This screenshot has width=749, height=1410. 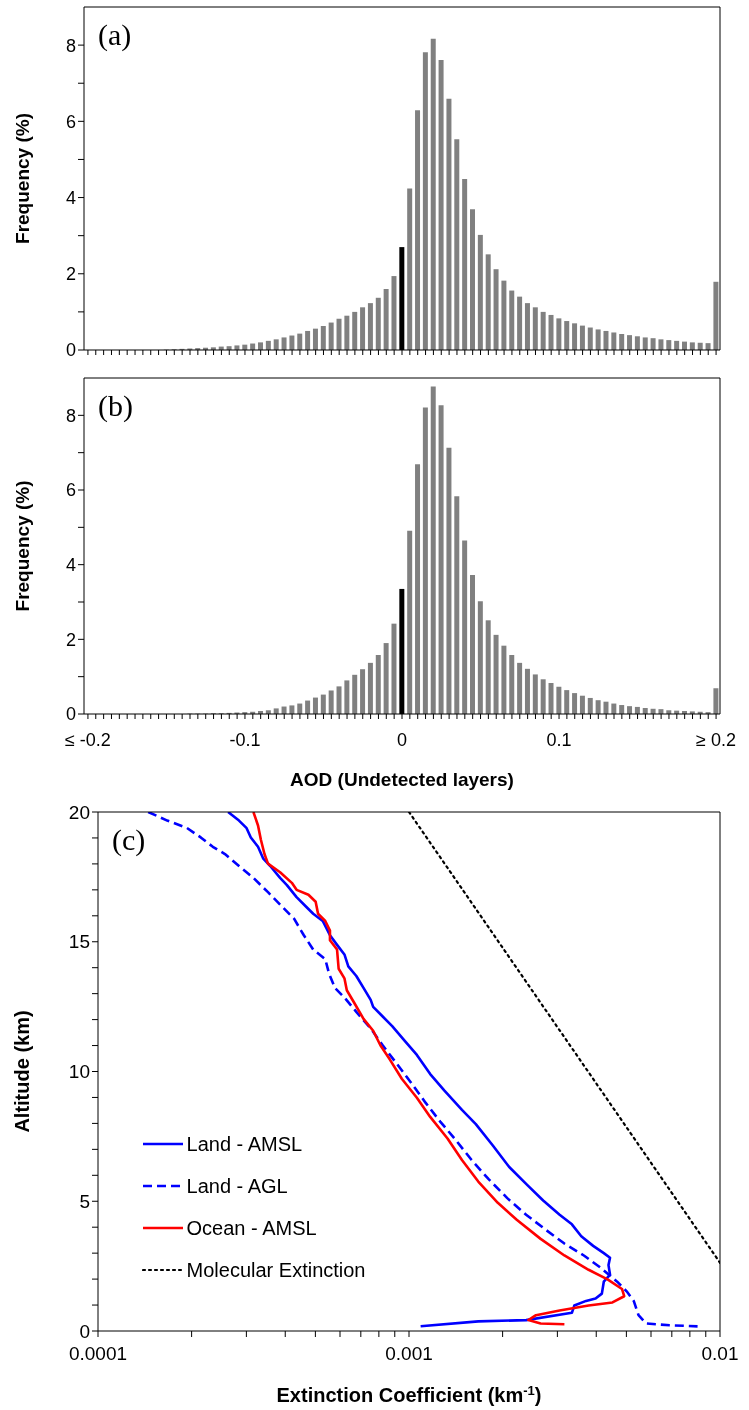 What do you see at coordinates (245, 739) in the screenshot?
I see `x-tick-label: -0.1` at bounding box center [245, 739].